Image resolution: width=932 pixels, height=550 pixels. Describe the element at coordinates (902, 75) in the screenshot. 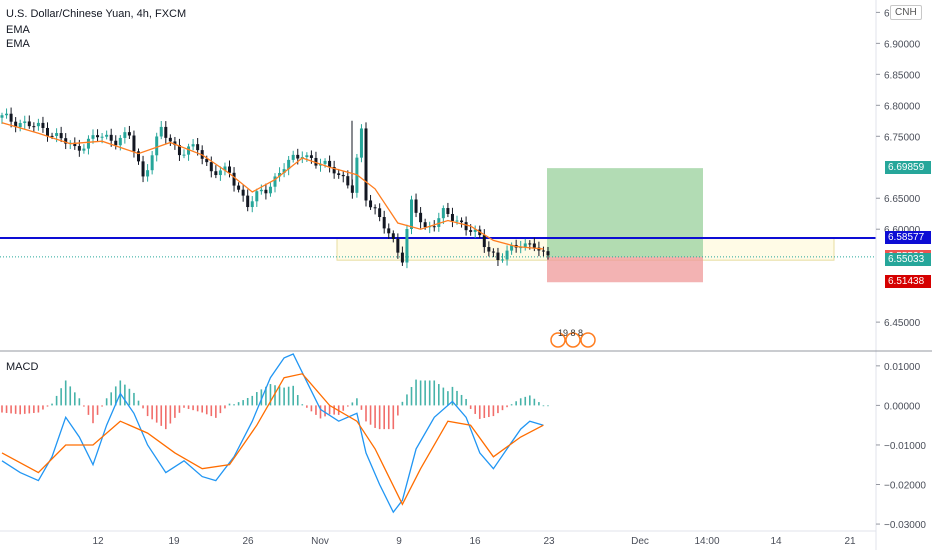

I see `price-tick-label: 6.85000` at that location.